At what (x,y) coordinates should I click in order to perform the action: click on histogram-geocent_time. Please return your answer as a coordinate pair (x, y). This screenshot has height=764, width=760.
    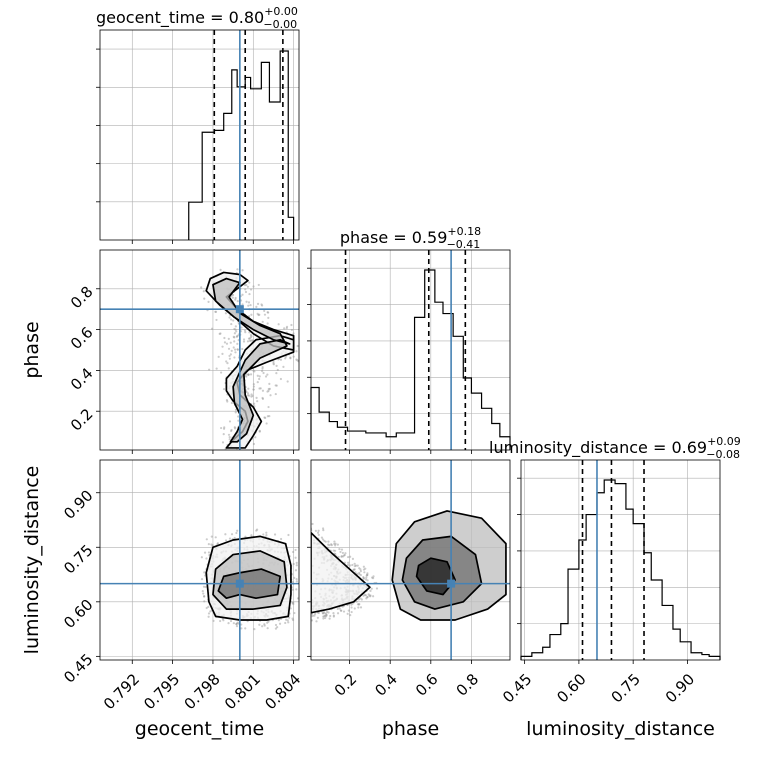
    Looking at the image, I should click on (241, 145).